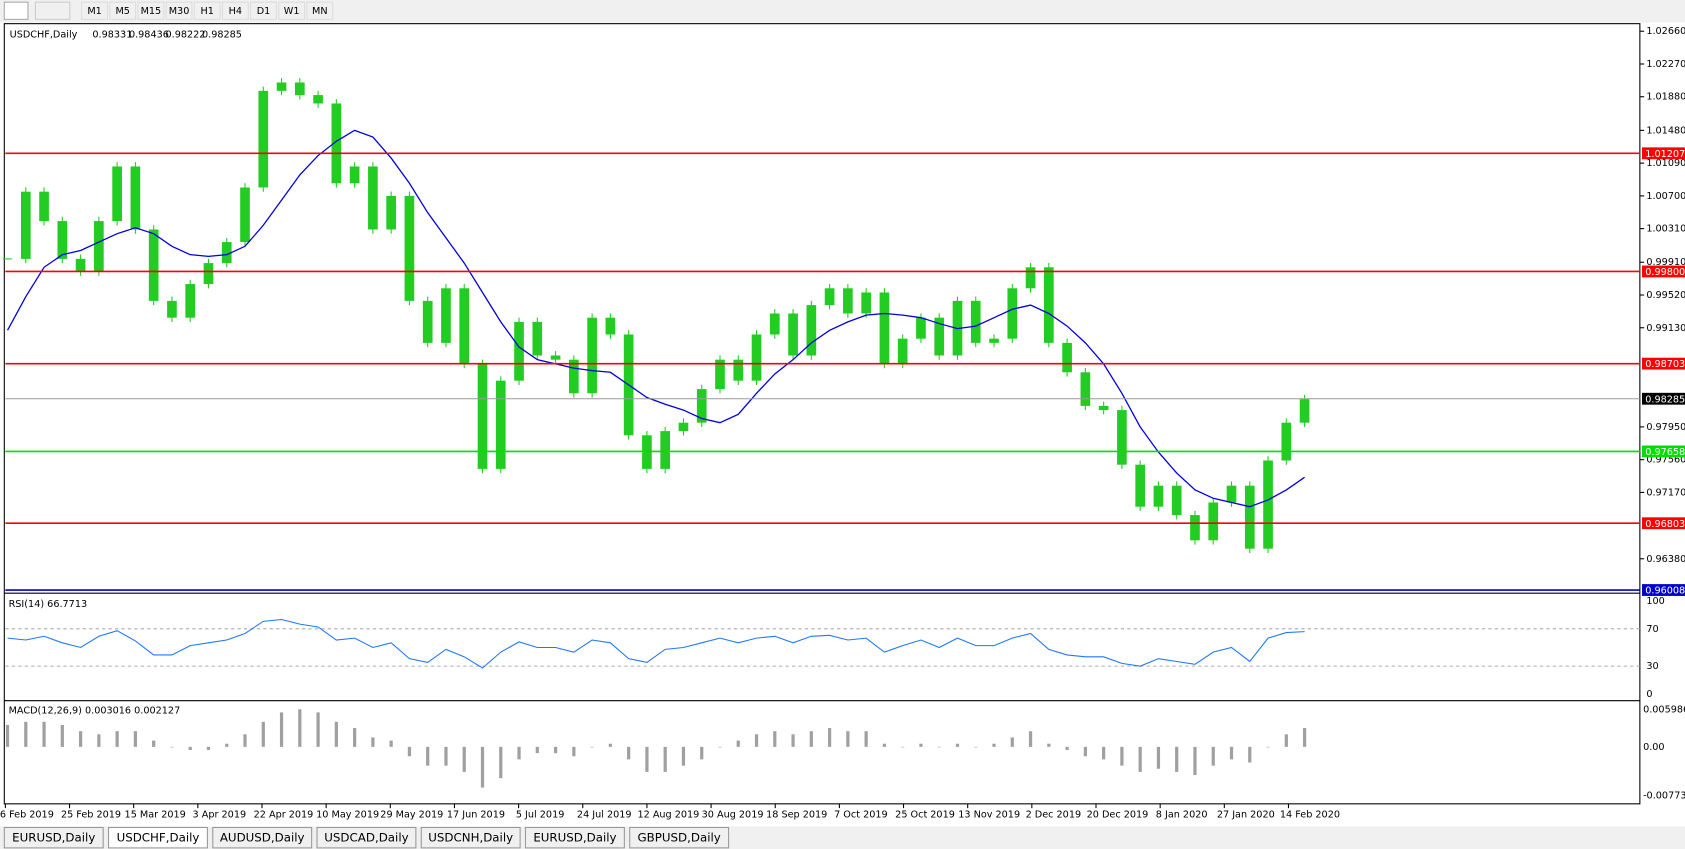 Image resolution: width=1685 pixels, height=849 pixels. I want to click on timeframe-label: H1, so click(206, 11).